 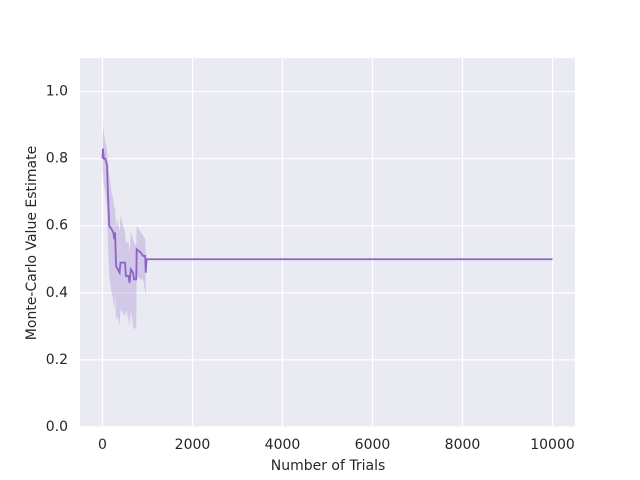 What do you see at coordinates (57, 360) in the screenshot?
I see `y-tick-label: 0.2` at bounding box center [57, 360].